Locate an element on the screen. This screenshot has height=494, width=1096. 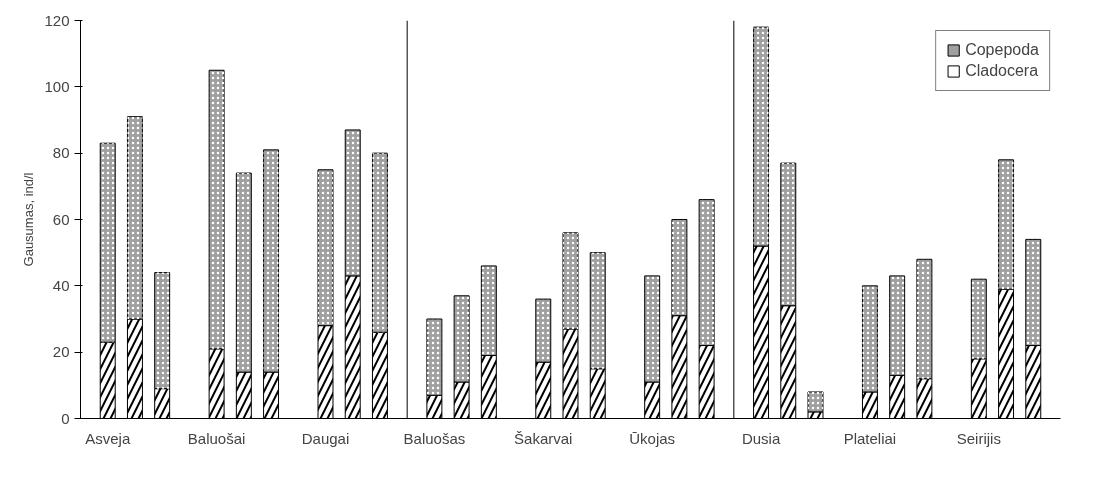
y-tick-label: 80 is located at coordinates (61, 153).